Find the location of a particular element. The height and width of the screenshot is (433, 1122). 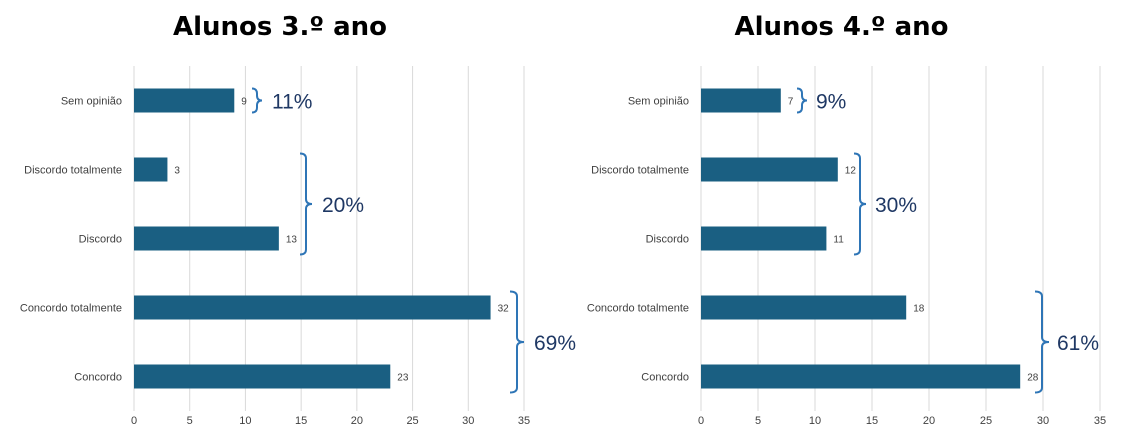

percentage-label: 20% is located at coordinates (343, 205).